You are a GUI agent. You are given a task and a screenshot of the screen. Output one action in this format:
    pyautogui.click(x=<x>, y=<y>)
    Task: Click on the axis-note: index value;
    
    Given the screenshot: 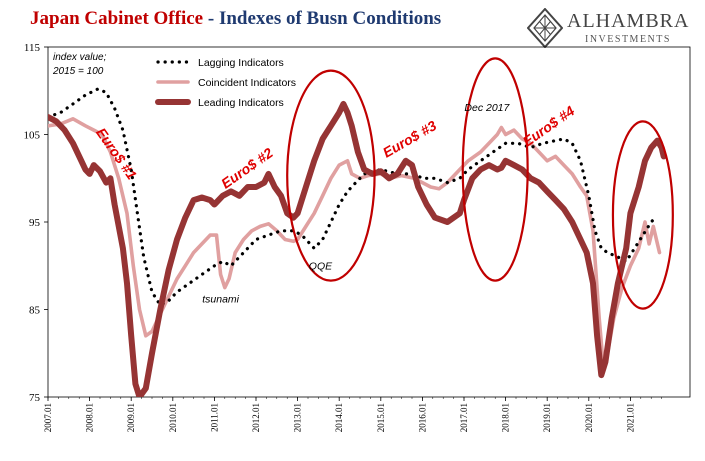 What is the action you would take?
    pyautogui.click(x=80, y=57)
    